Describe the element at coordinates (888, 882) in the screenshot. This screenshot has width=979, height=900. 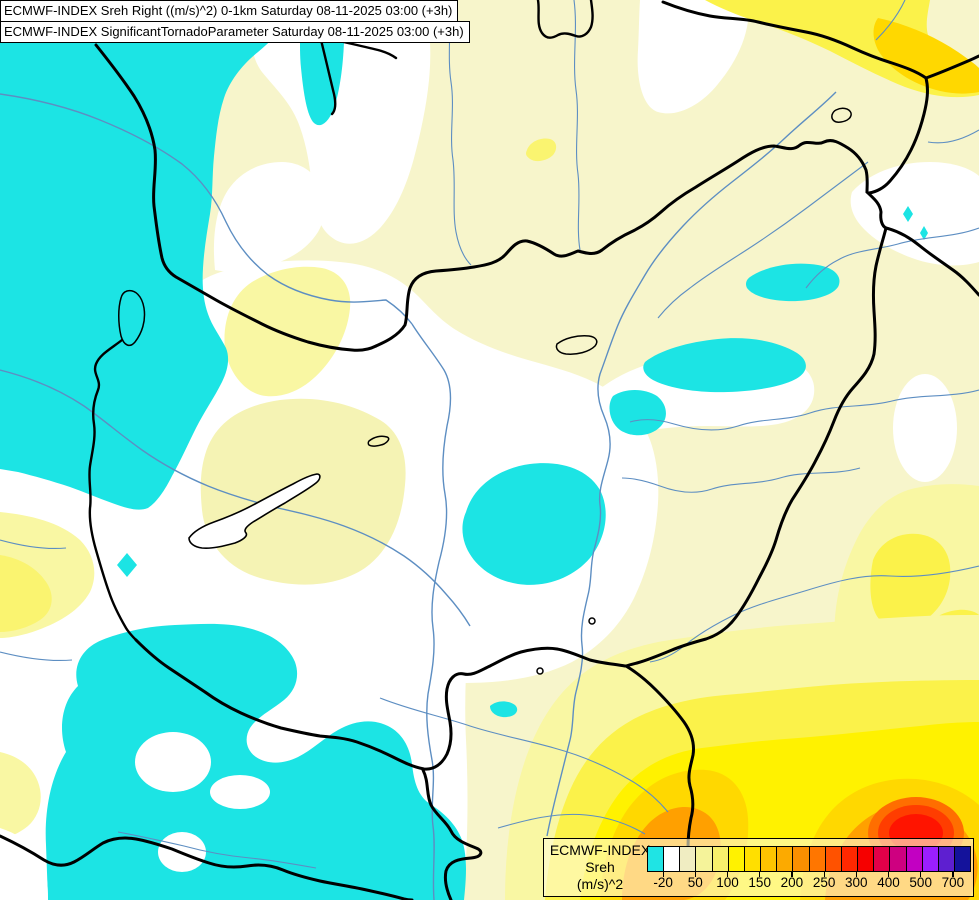
I see `legend-tick-label-400: 400` at that location.